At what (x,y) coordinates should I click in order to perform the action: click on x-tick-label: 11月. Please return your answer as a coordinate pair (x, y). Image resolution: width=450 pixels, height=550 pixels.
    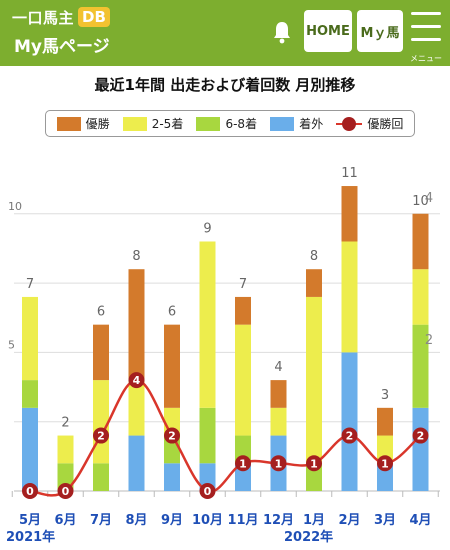
    Looking at the image, I should click on (243, 520).